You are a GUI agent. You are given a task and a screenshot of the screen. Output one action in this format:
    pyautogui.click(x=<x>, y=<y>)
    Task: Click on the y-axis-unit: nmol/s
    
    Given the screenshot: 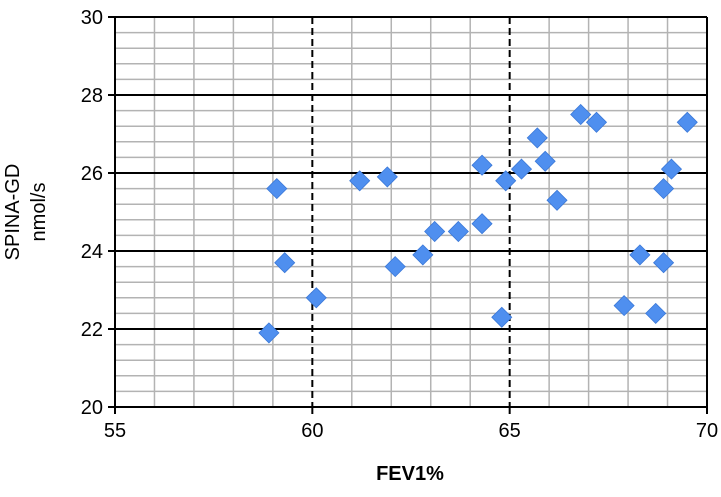 What is the action you would take?
    pyautogui.click(x=39, y=212)
    